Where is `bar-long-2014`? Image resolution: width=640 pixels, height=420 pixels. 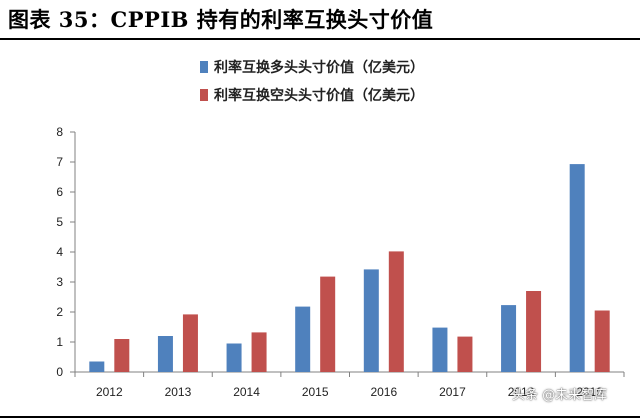 bar-long-2014 is located at coordinates (234, 357).